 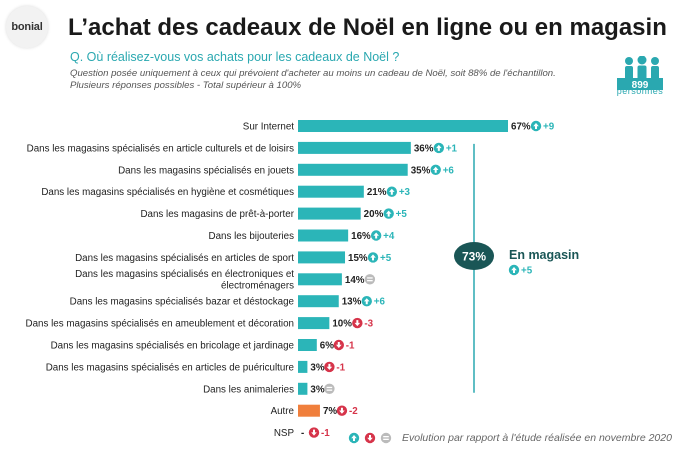 I want to click on delta-label: +3, so click(x=405, y=192).